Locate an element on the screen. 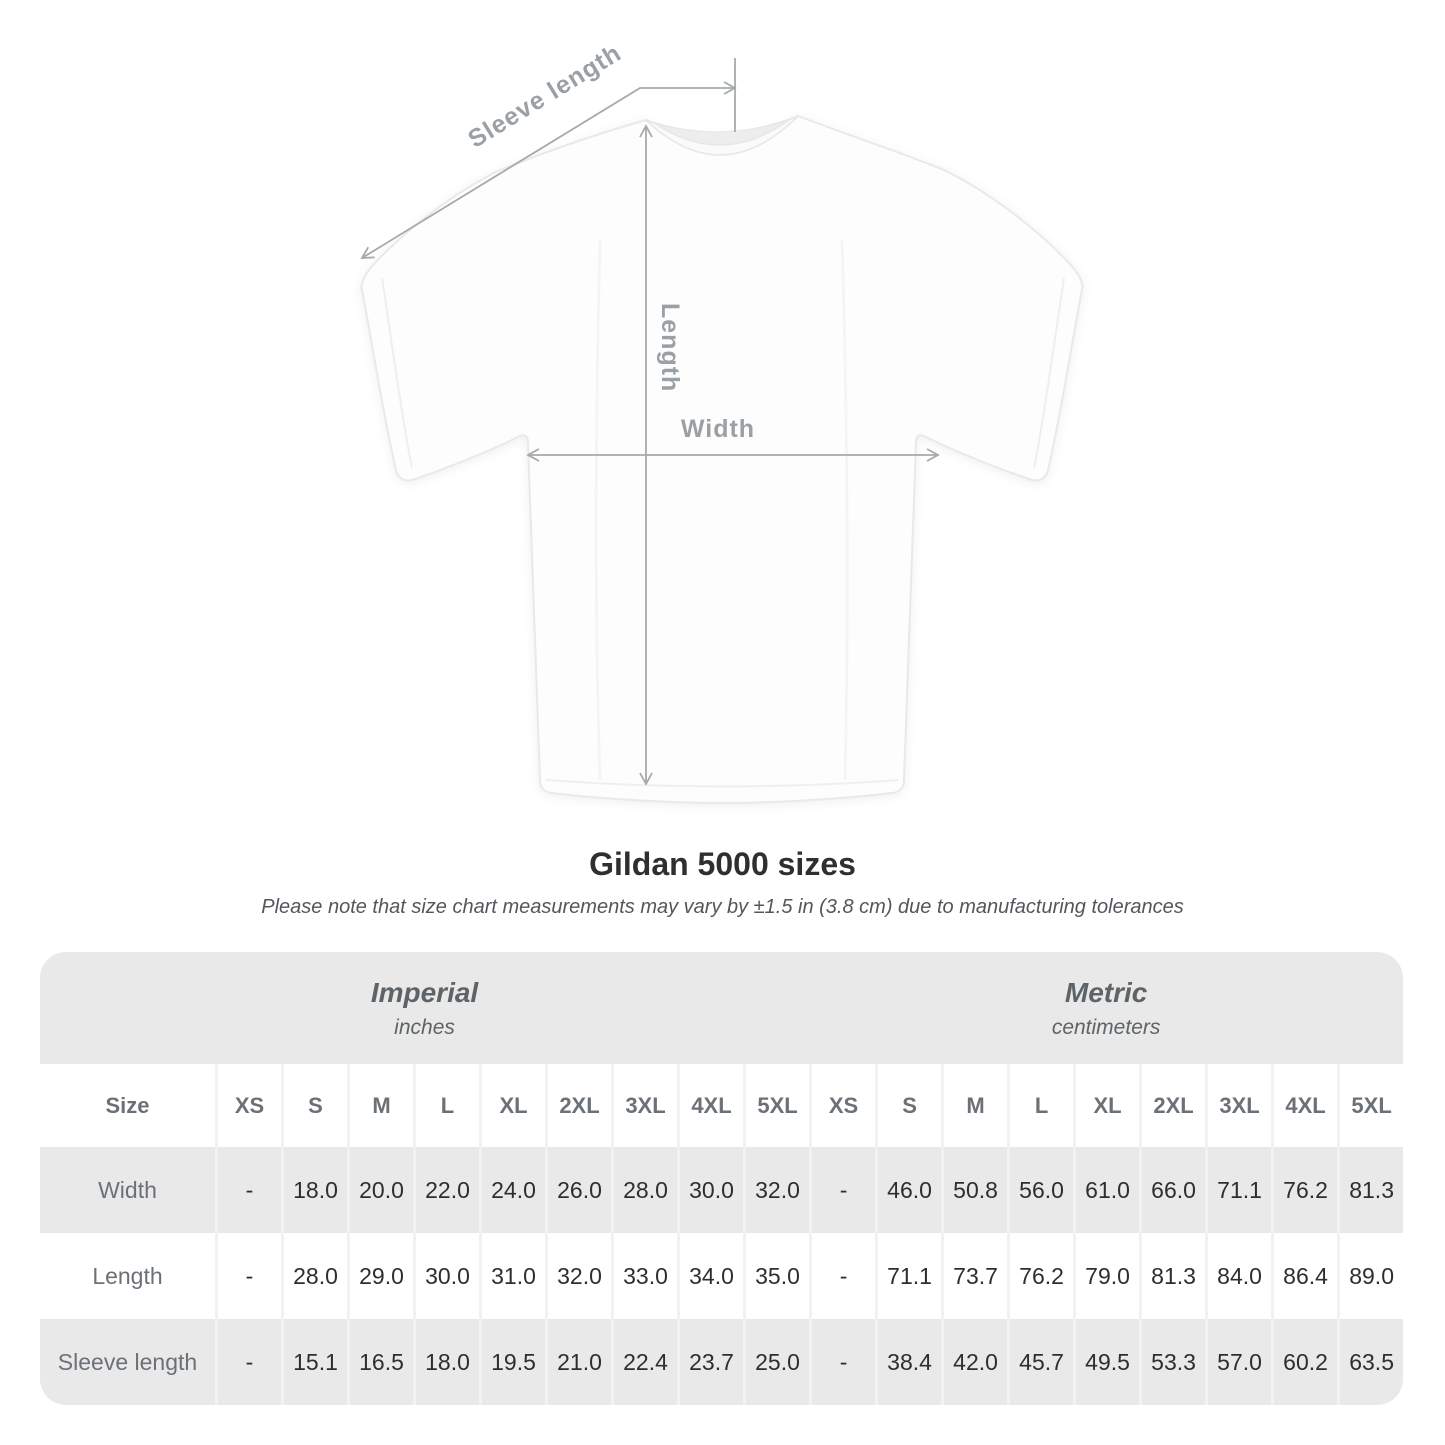  metric-value-cell: 49.5 is located at coordinates (1106, 1362).